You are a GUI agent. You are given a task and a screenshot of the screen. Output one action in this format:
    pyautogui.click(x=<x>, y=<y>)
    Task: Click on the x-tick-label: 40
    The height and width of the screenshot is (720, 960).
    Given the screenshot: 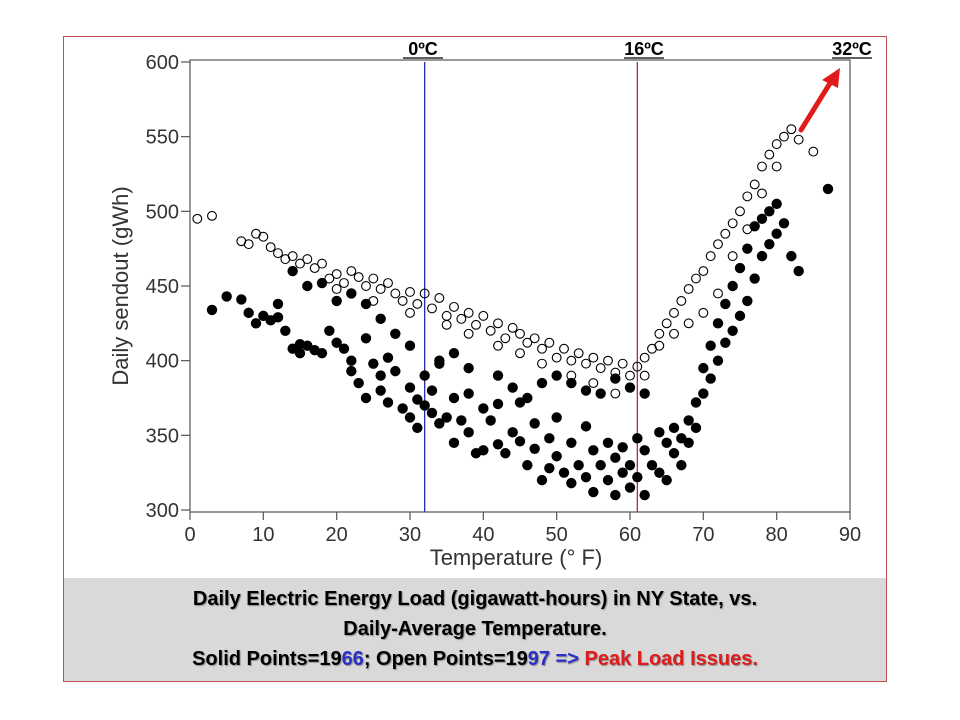 What is the action you would take?
    pyautogui.click(x=483, y=535)
    